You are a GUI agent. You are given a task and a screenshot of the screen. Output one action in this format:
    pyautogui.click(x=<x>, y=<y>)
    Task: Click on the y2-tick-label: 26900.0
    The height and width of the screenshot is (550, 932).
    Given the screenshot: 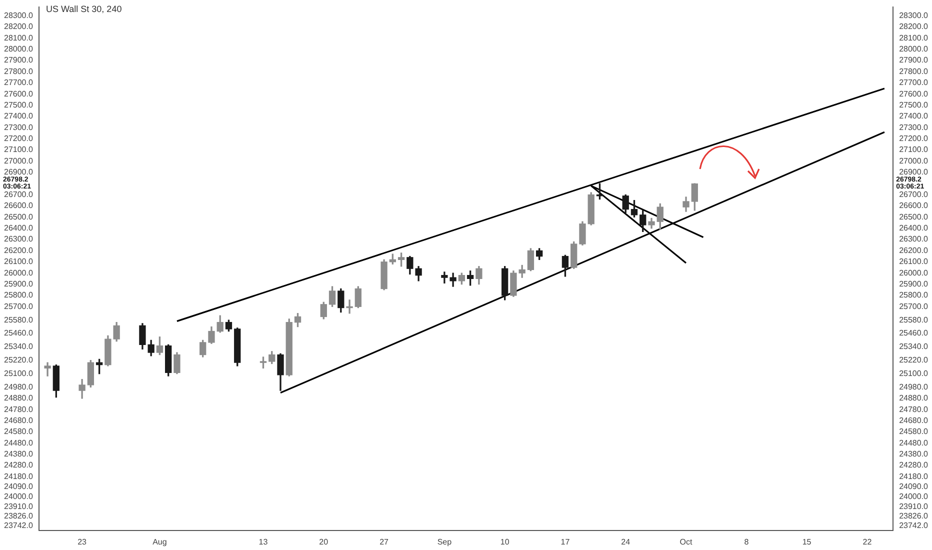 What is the action you would take?
    pyautogui.click(x=914, y=172)
    